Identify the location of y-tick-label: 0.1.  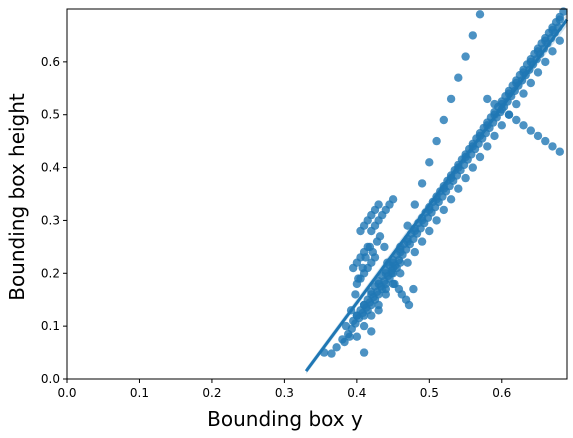
(50, 326).